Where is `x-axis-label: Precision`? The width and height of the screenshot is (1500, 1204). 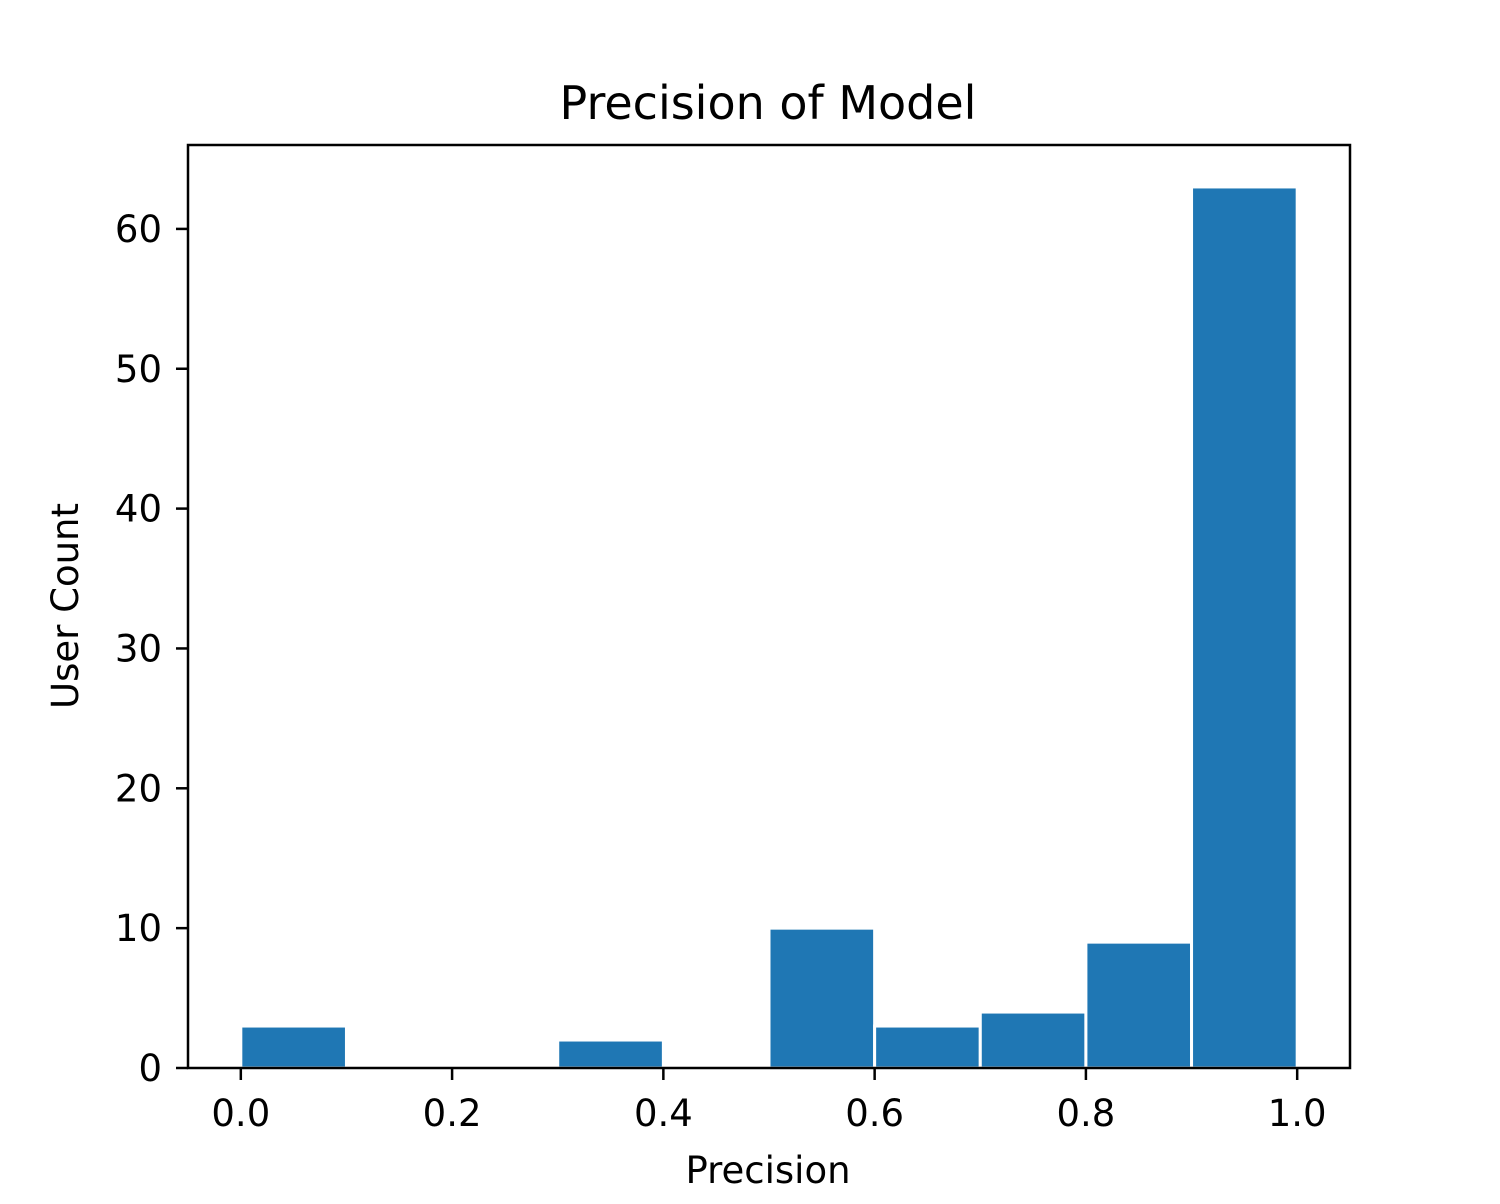 x-axis-label: Precision is located at coordinates (767, 1170).